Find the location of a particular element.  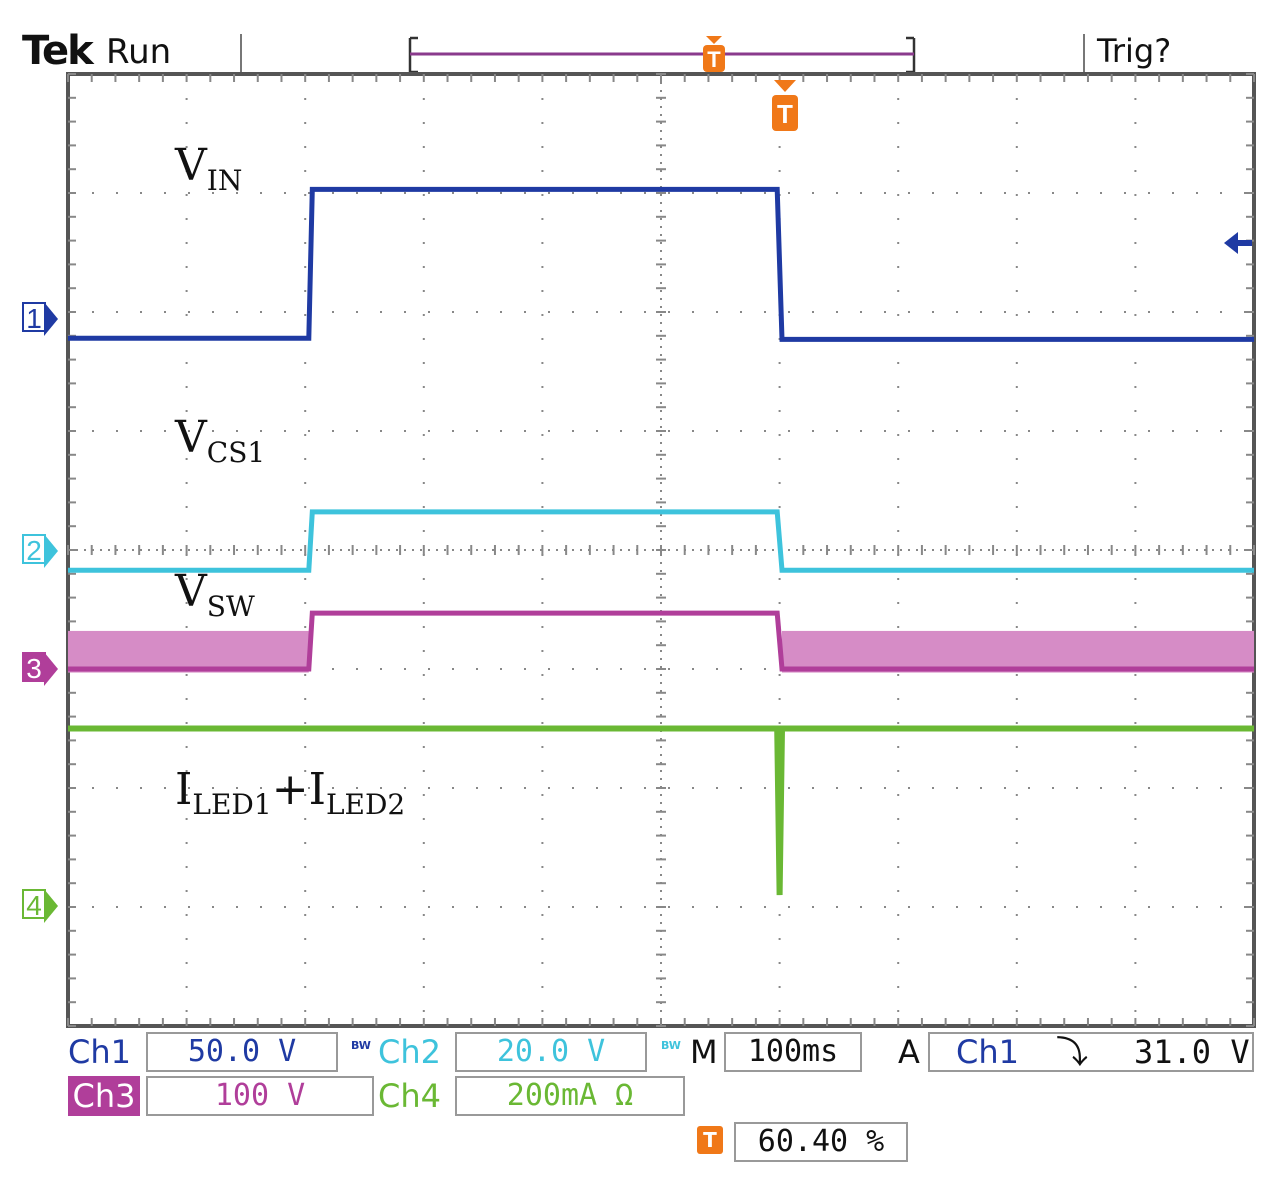

ch3-label: Ch3 is located at coordinates (104, 1096).